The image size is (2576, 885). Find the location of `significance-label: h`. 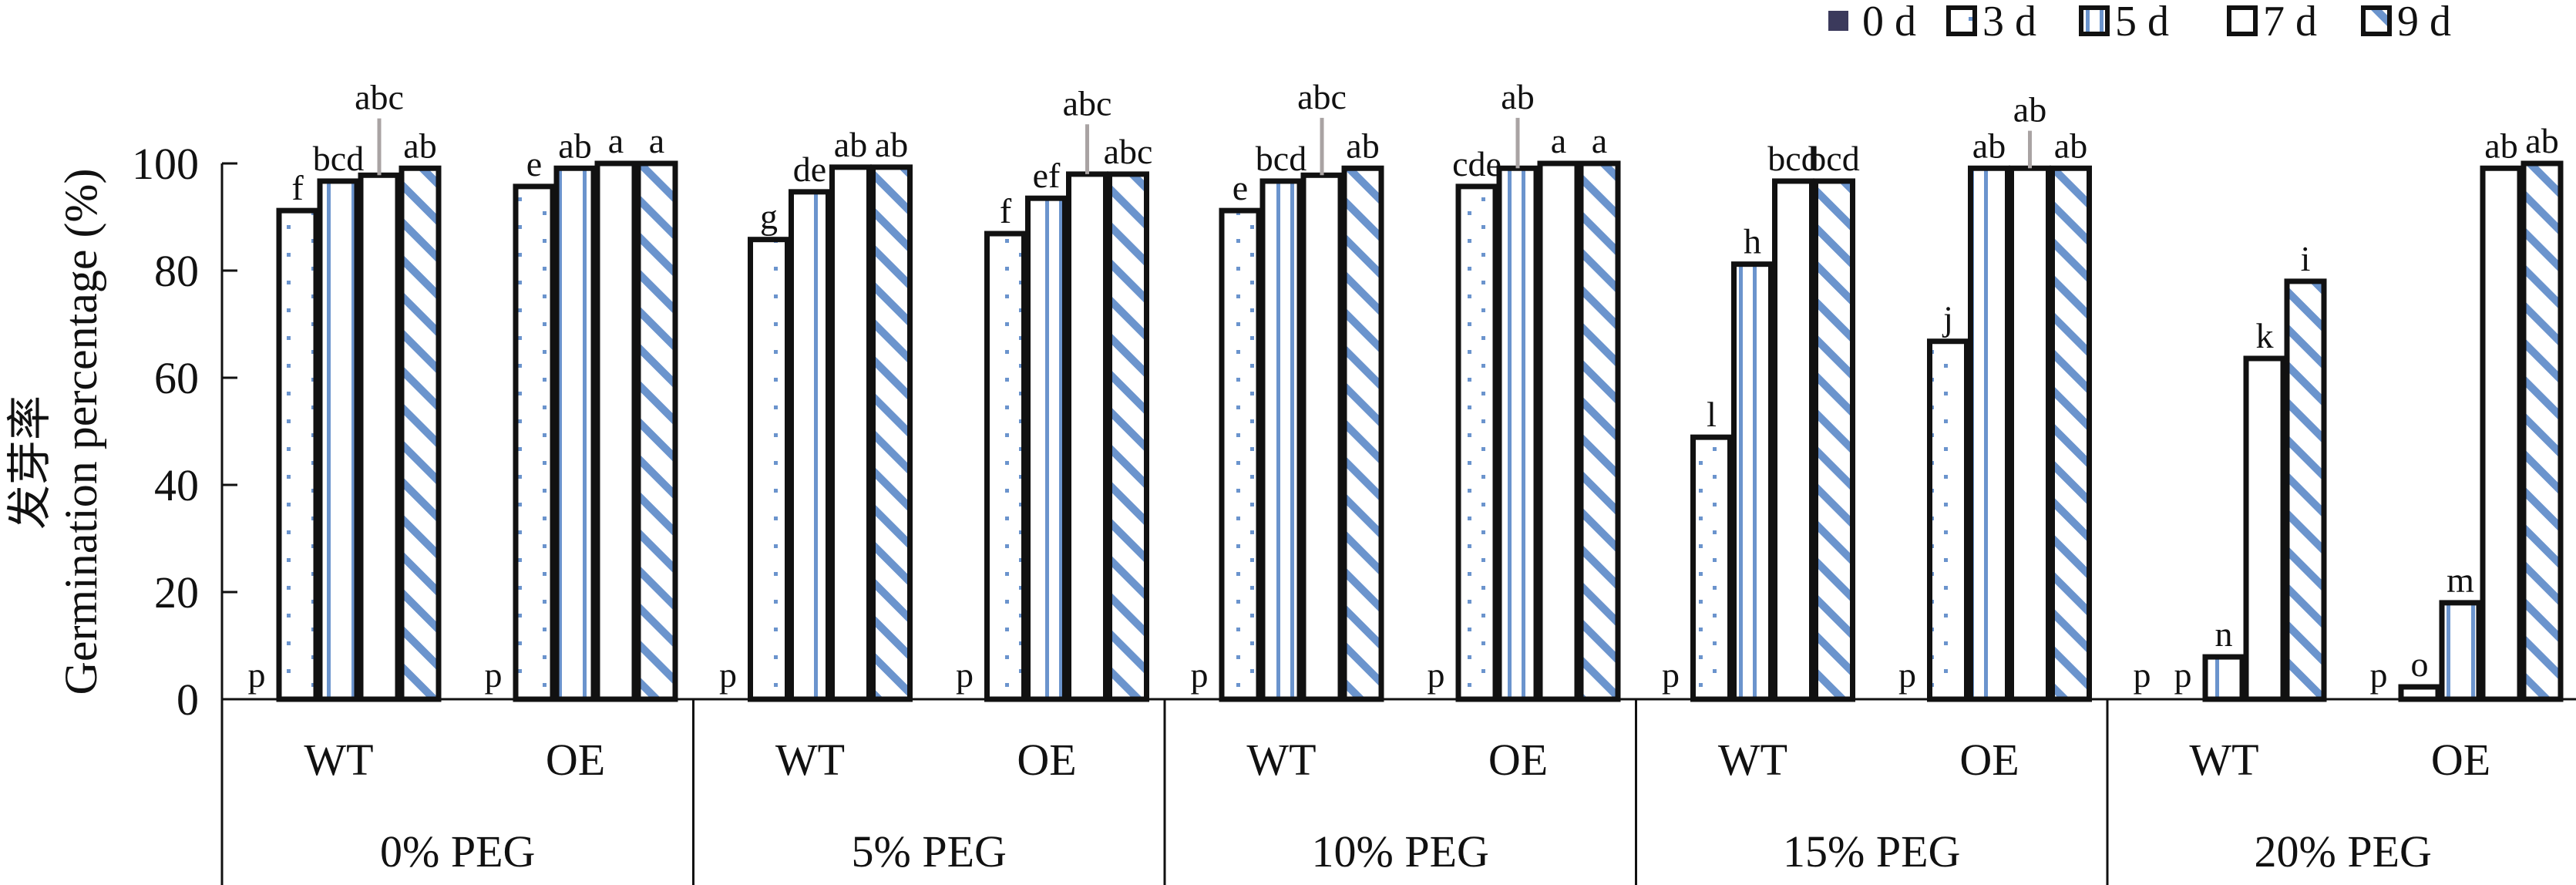

significance-label: h is located at coordinates (1752, 241).